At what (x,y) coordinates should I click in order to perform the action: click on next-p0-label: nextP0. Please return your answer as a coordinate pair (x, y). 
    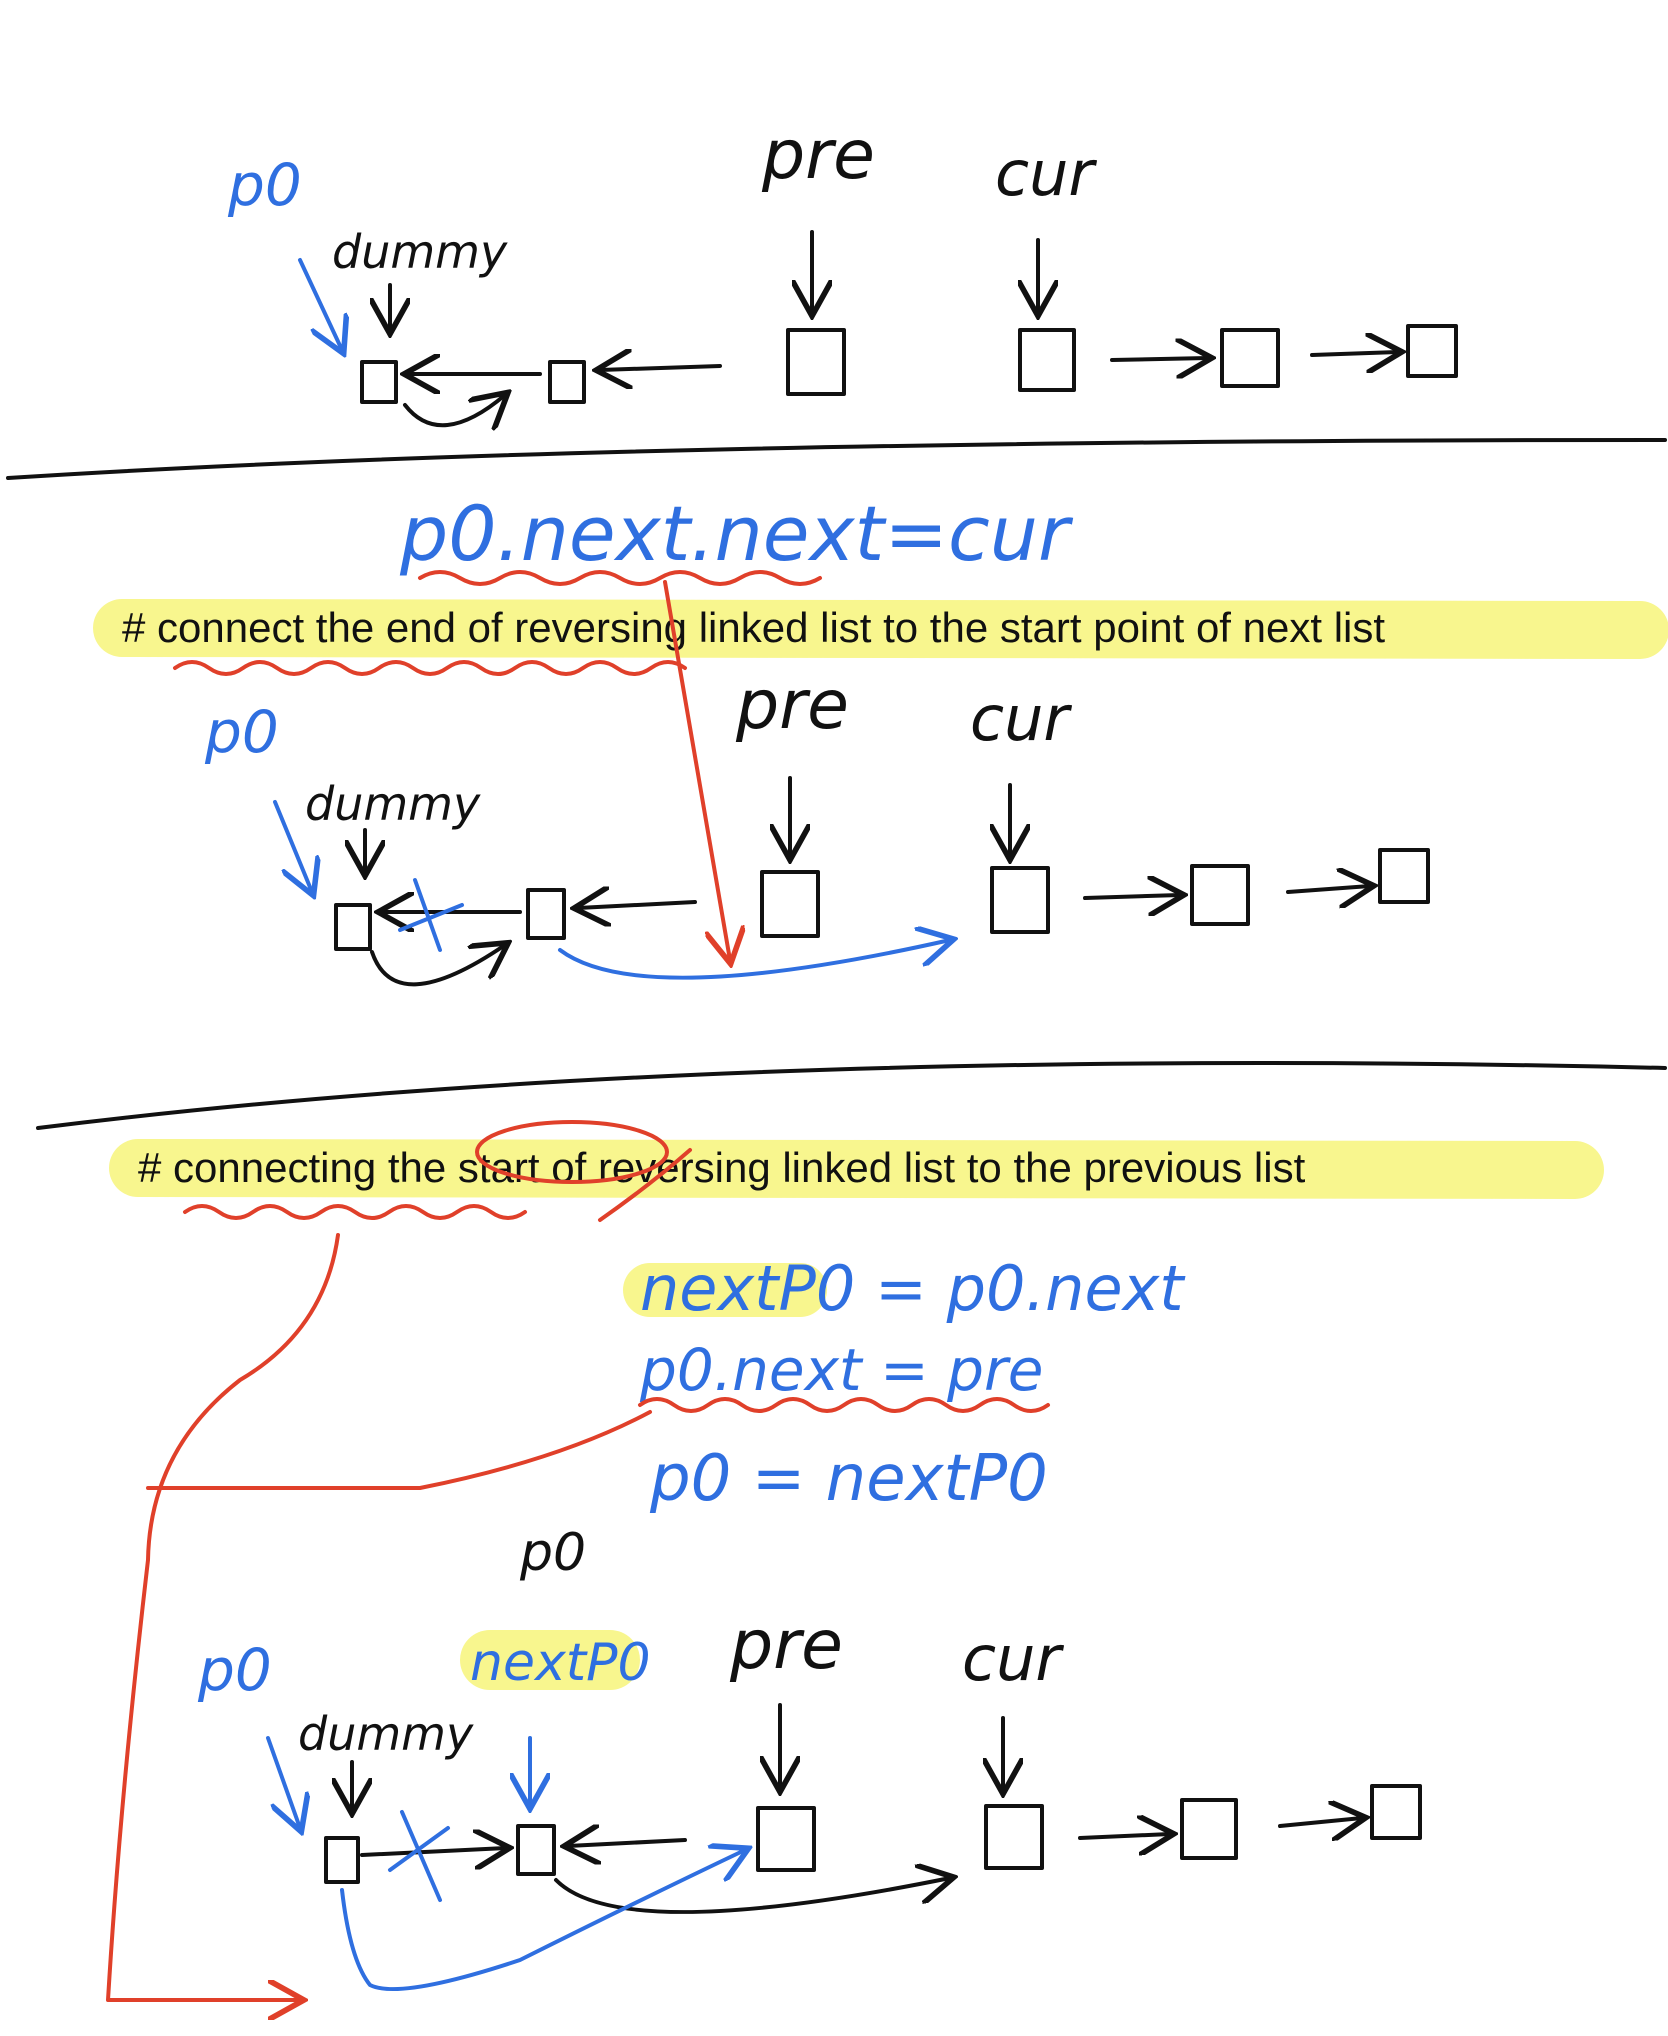
    Looking at the image, I should click on (560, 1663).